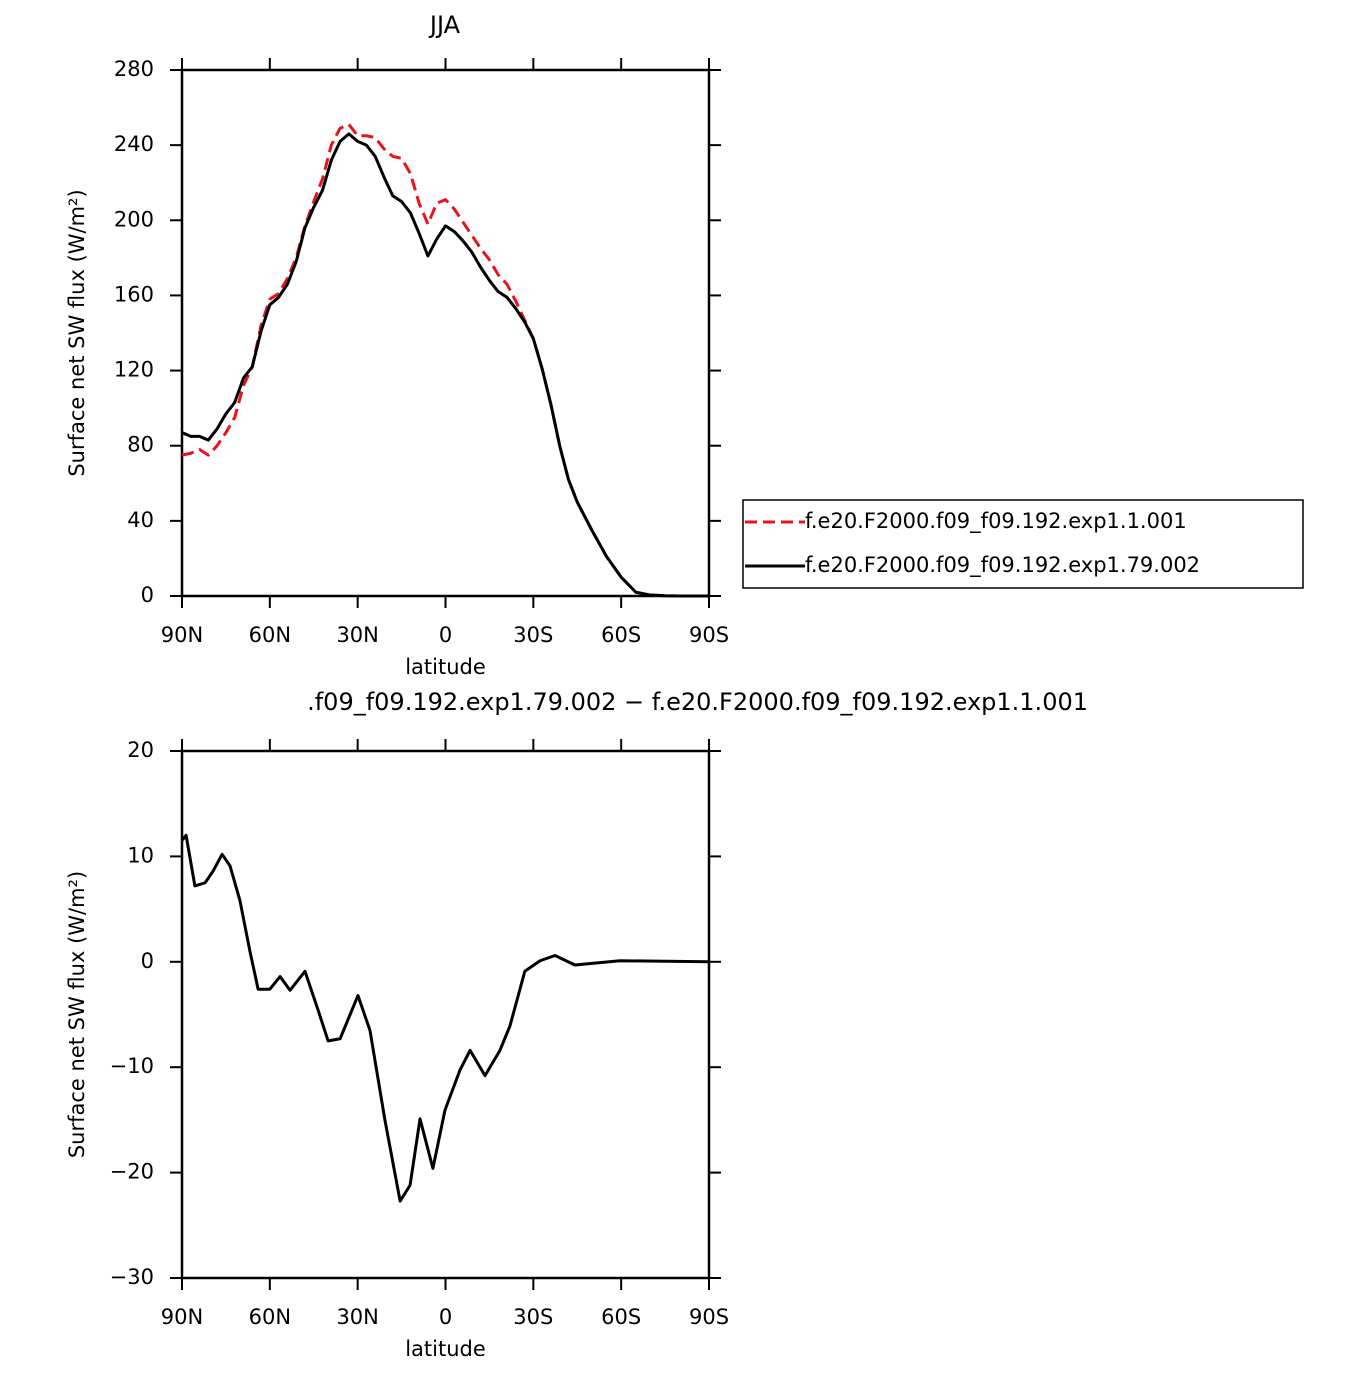  Describe the element at coordinates (134, 294) in the screenshot. I see `y-tick-label: 160` at that location.